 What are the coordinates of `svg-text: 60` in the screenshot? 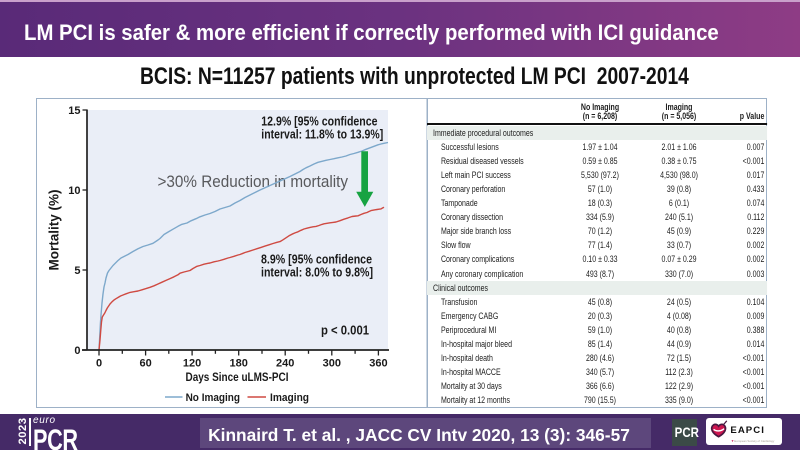 It's located at (145, 364).